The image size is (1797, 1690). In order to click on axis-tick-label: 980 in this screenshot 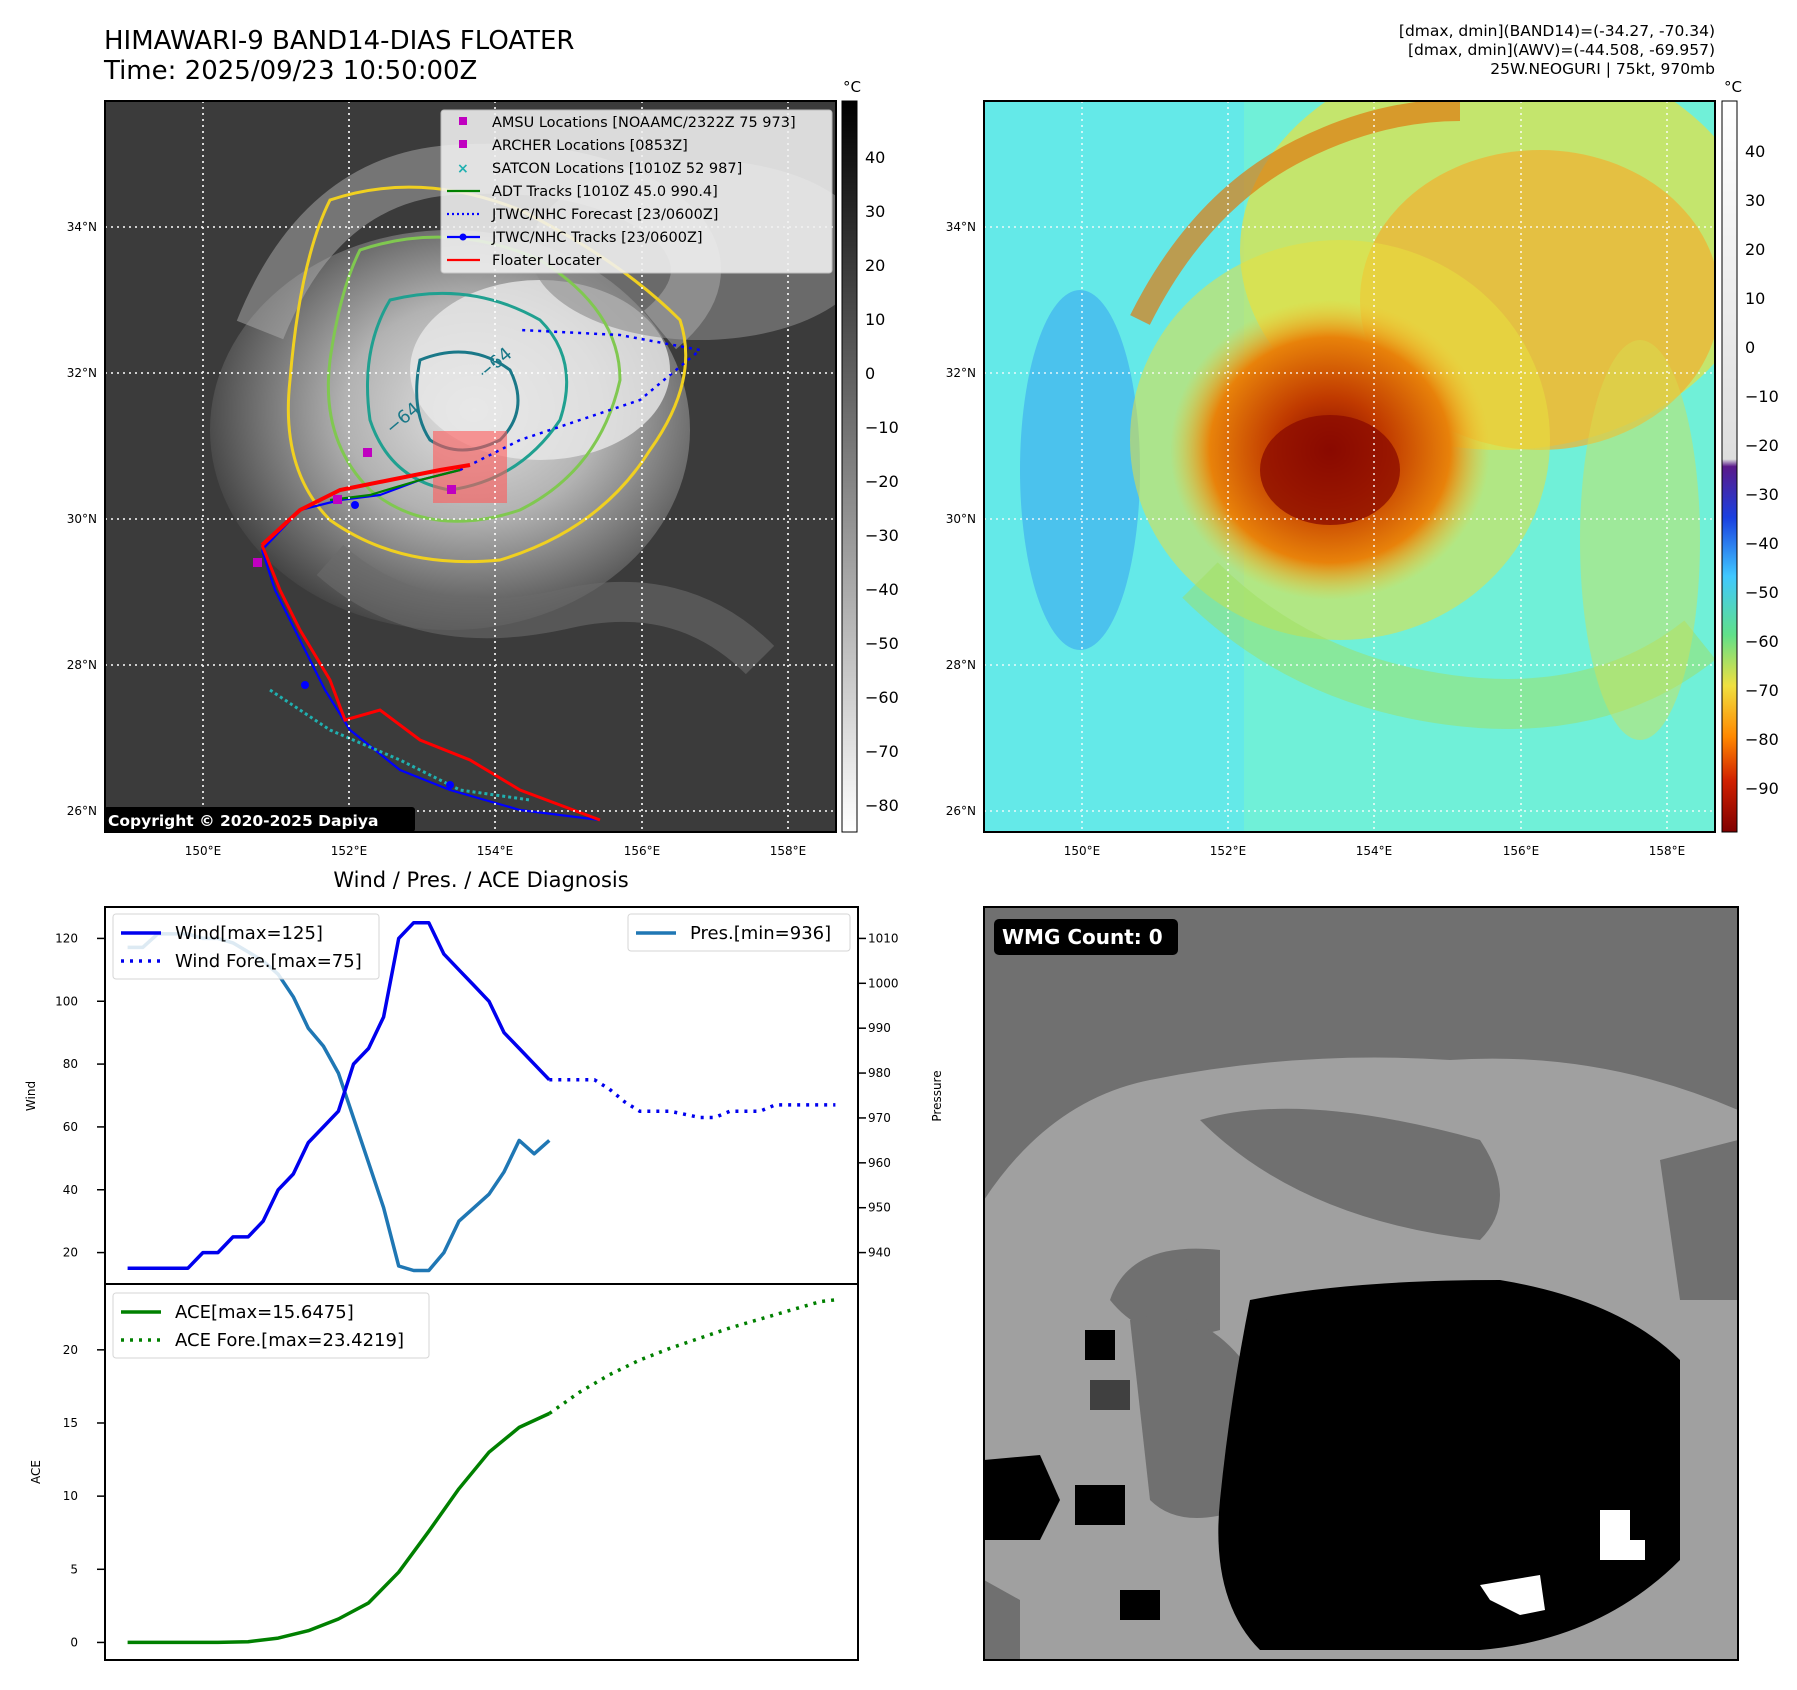, I will do `click(879, 1073)`.